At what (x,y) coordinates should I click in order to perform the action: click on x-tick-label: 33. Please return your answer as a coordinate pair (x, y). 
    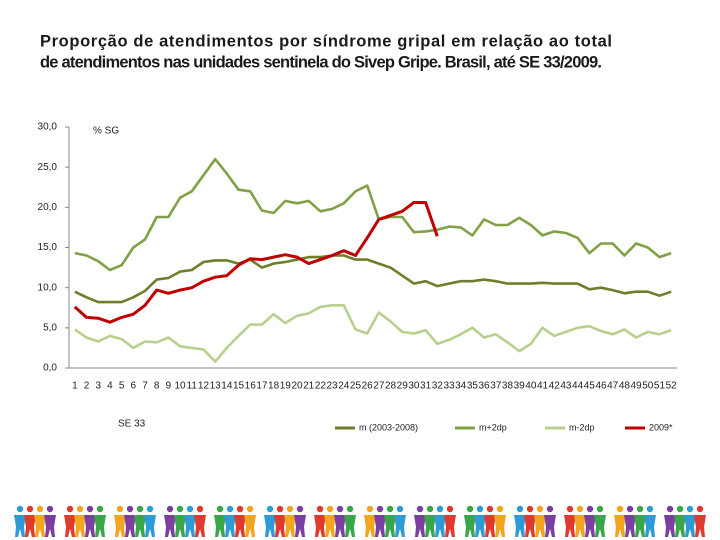
    Looking at the image, I should click on (449, 386).